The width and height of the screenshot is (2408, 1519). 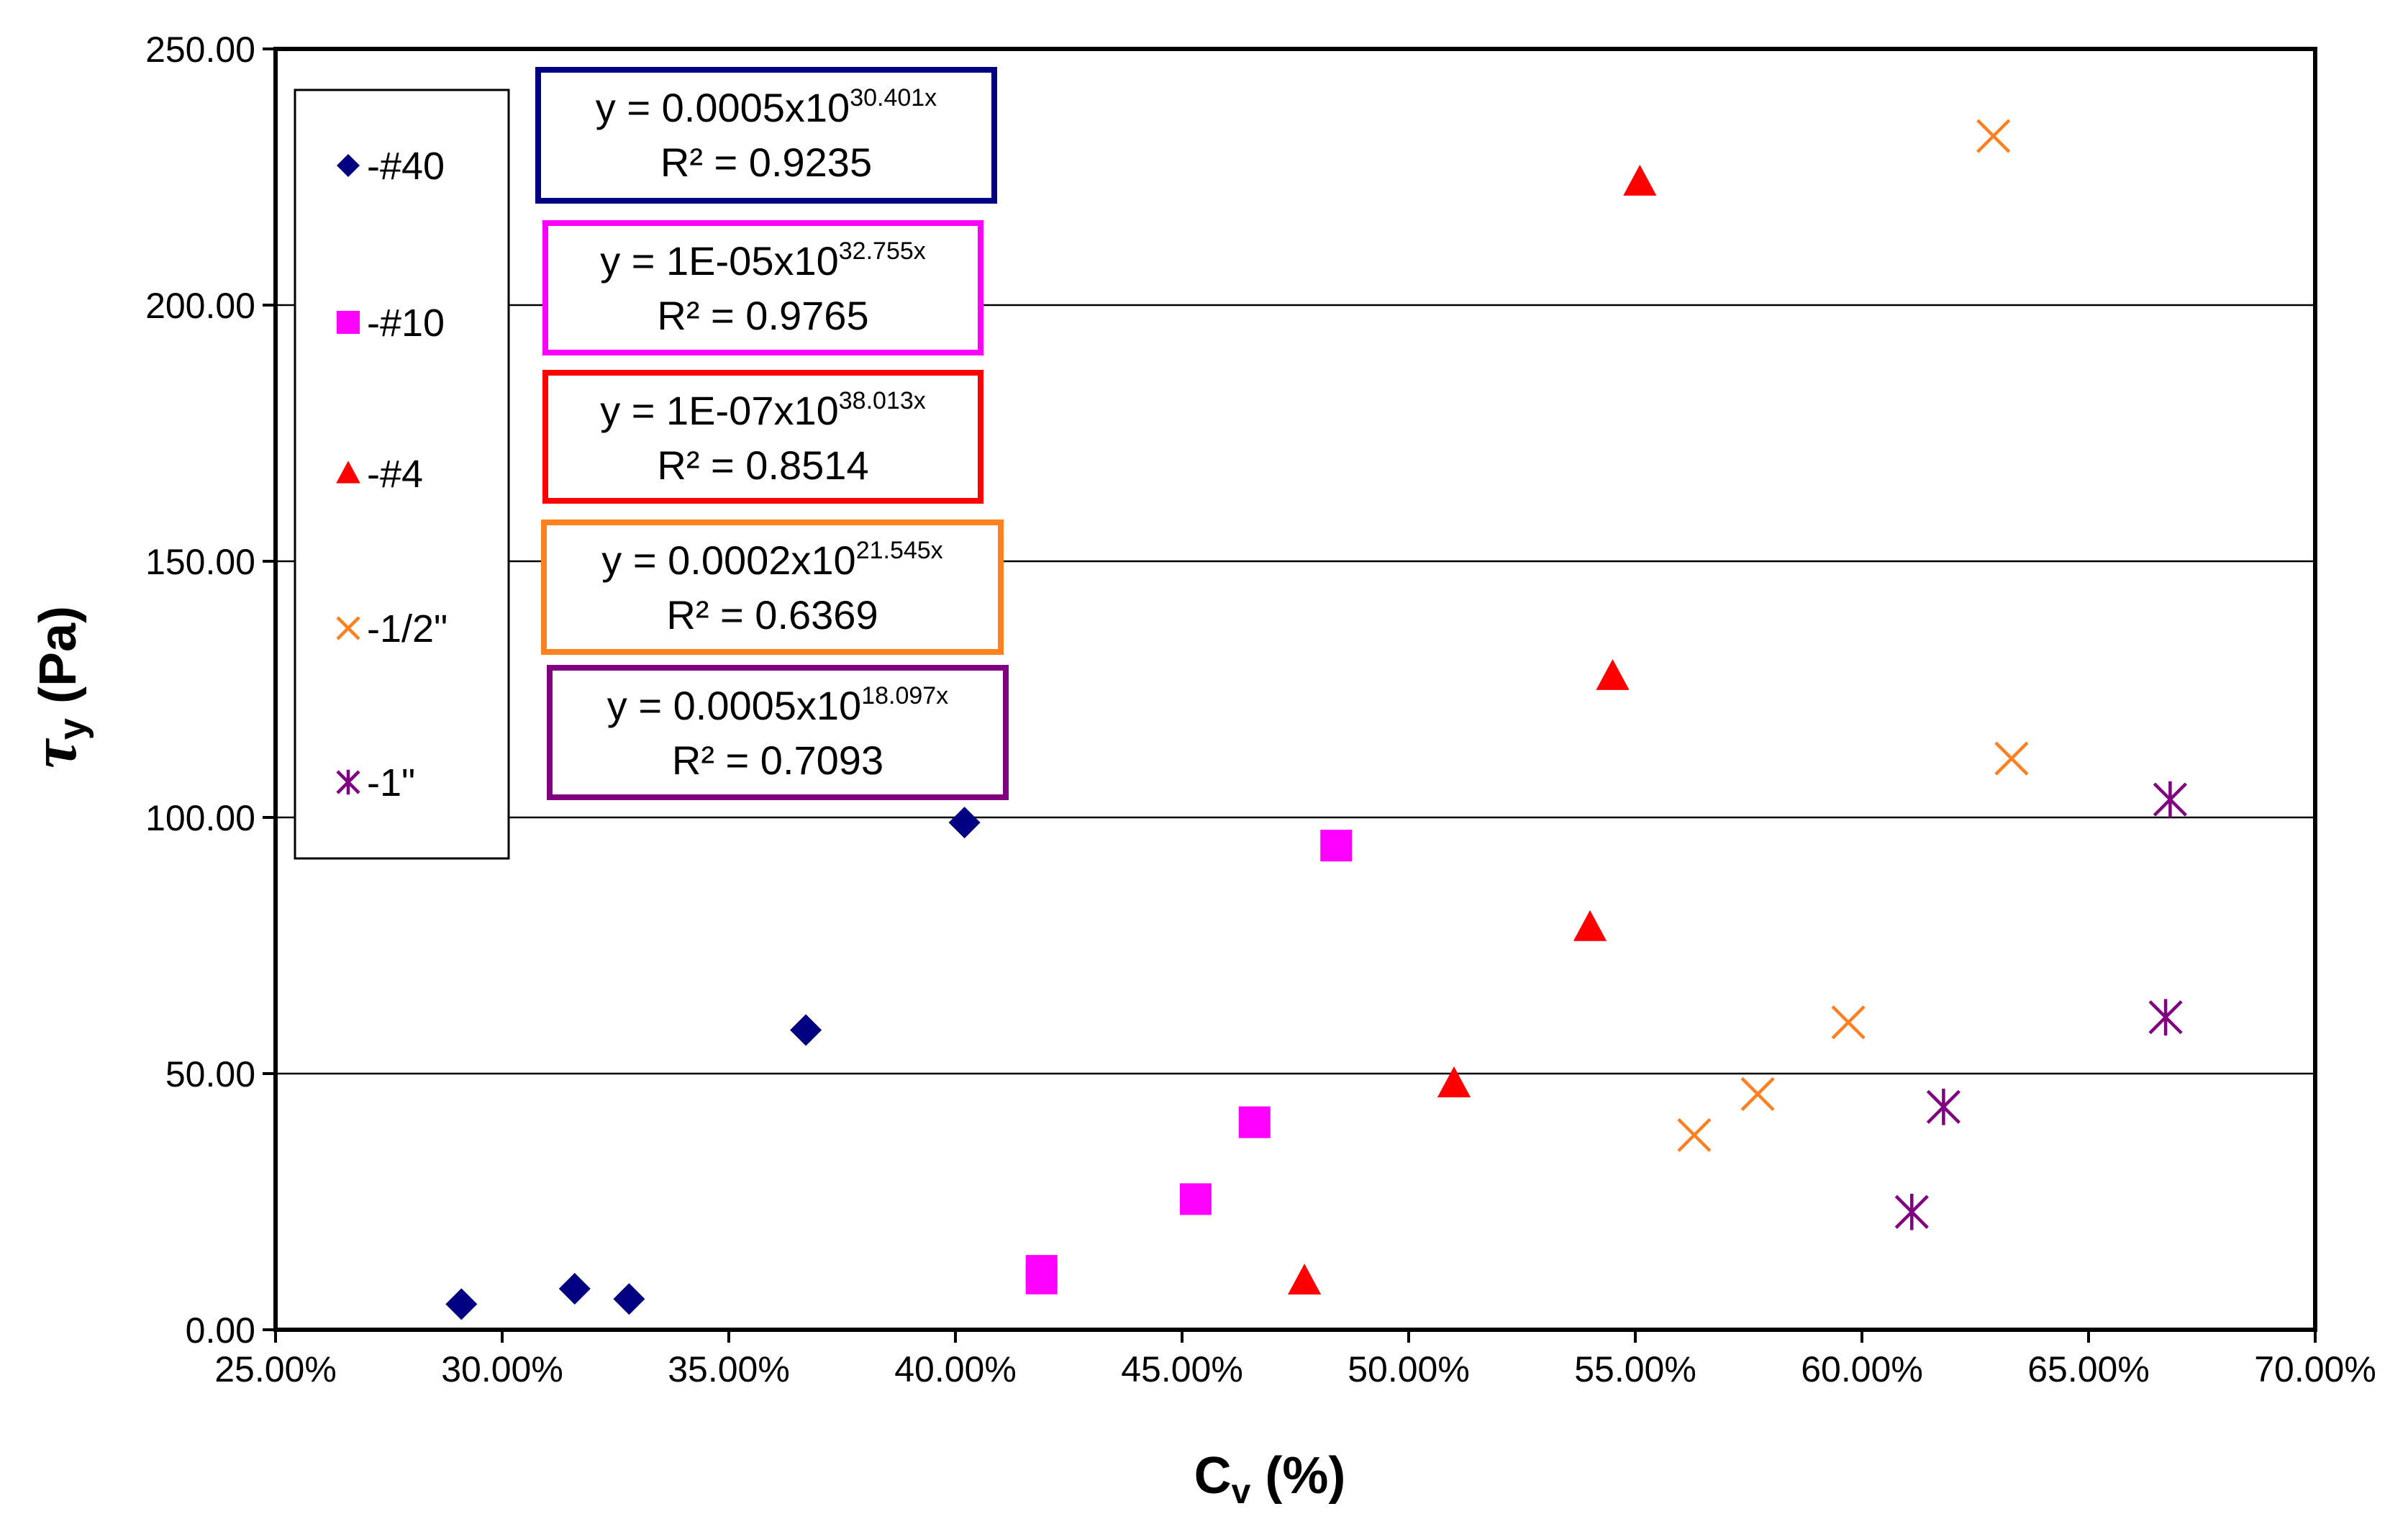 I want to click on equation-text-3: y = 0.0002x1021.545x, so click(x=771, y=560).